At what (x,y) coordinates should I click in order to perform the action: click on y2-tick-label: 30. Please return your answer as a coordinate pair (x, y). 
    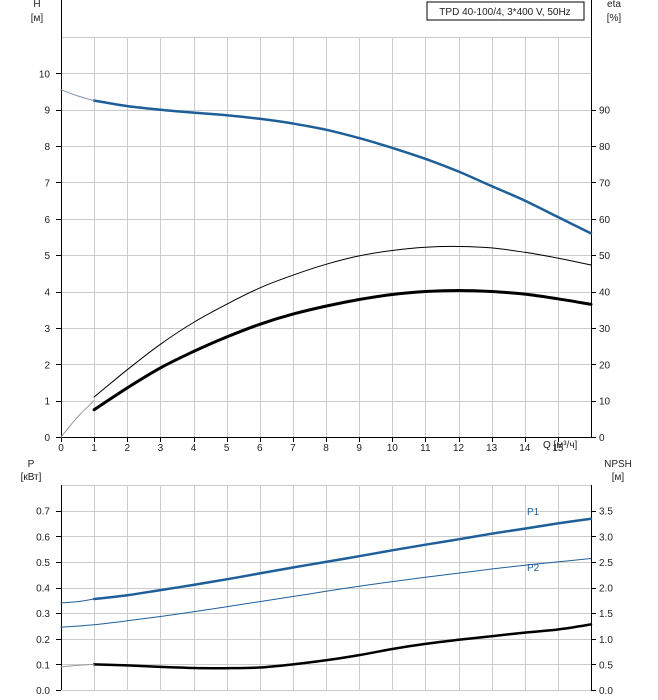
    Looking at the image, I should click on (605, 329).